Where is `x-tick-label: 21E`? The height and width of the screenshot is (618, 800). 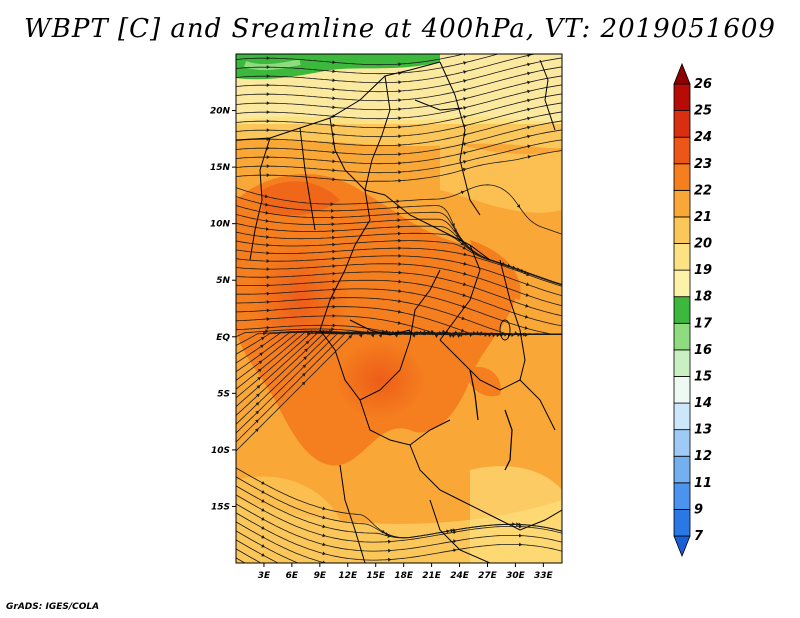 x-tick-label: 21E is located at coordinates (432, 576).